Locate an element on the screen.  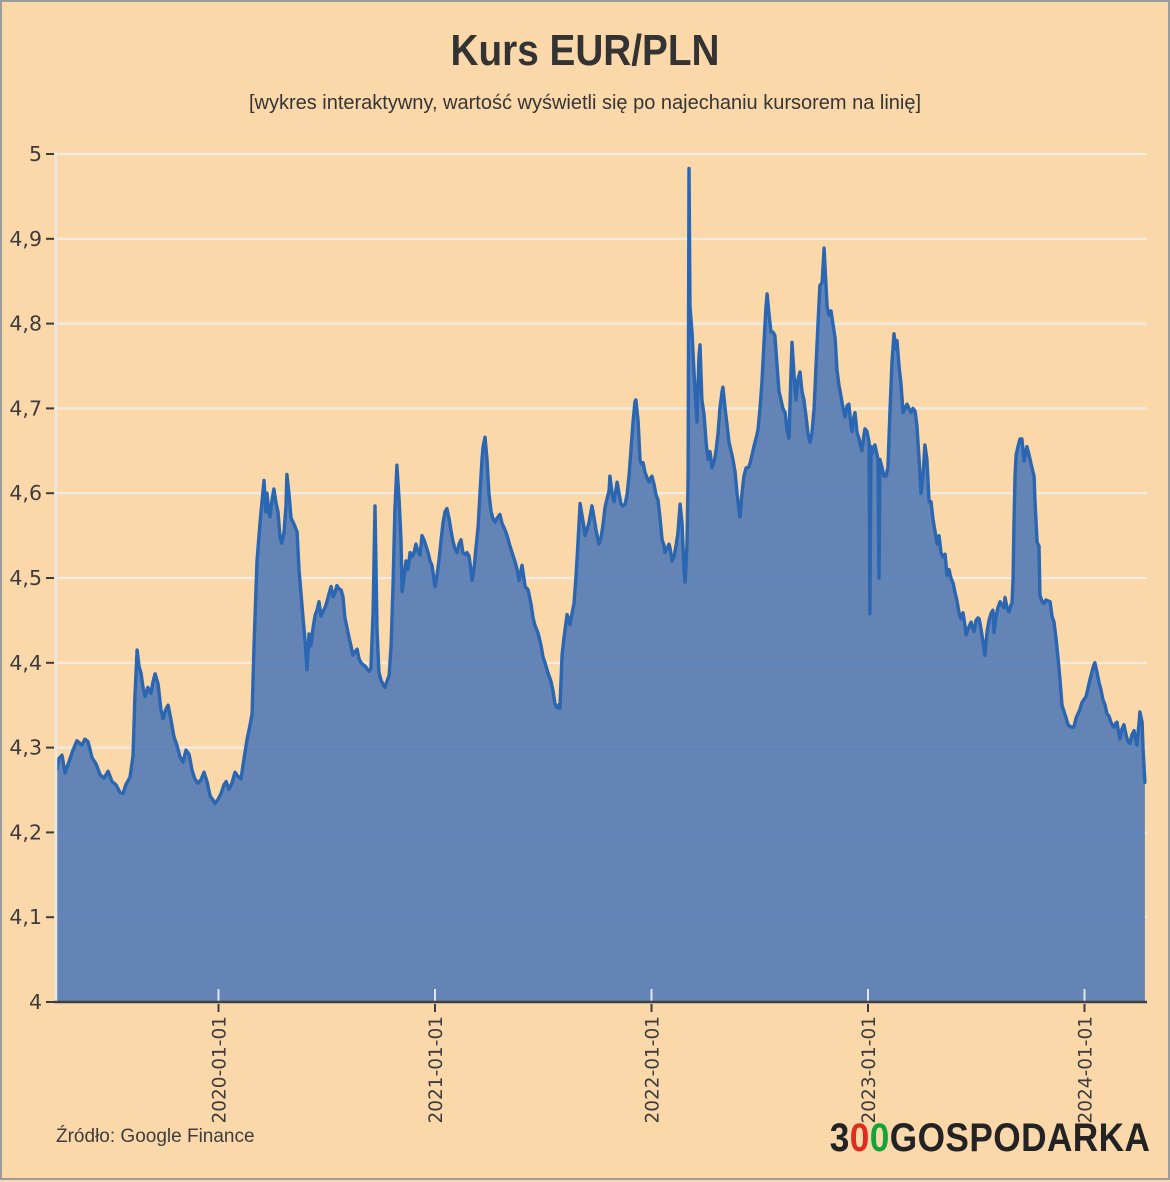
x-tick-label: 2023-01-01 is located at coordinates (869, 1070).